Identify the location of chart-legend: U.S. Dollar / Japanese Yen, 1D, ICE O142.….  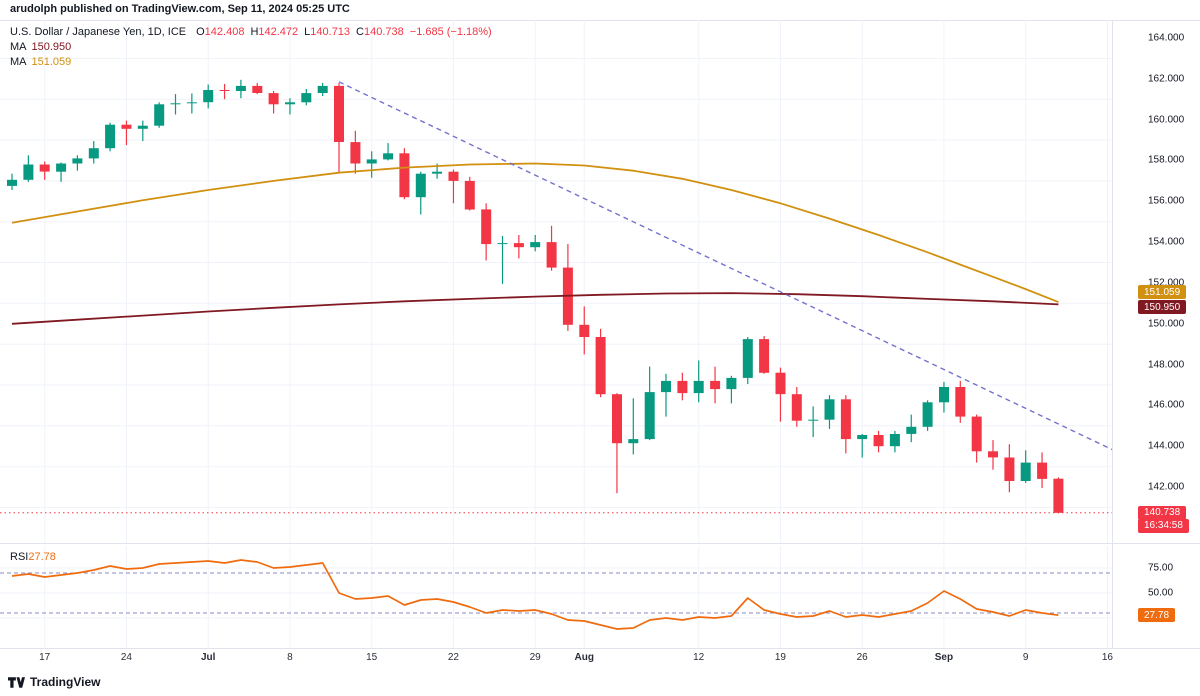
(251, 47).